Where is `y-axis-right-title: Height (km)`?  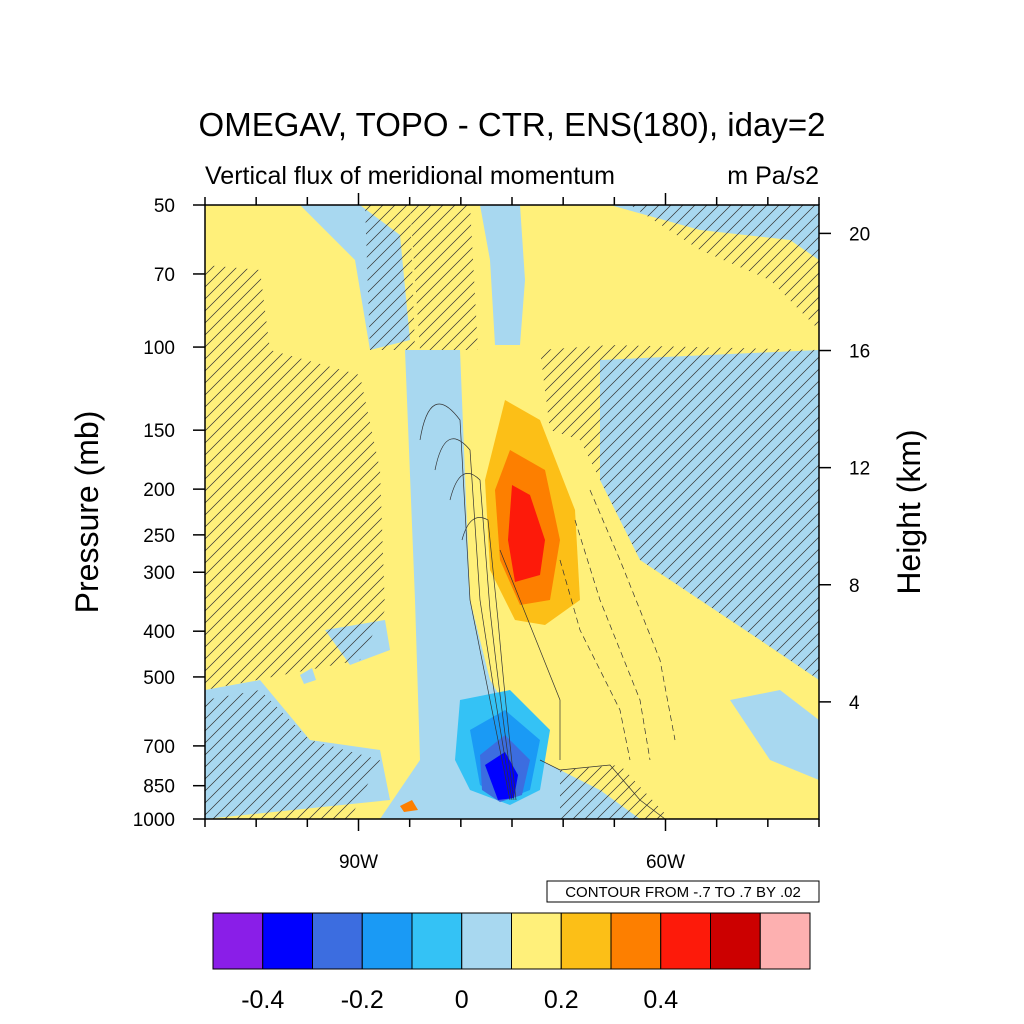 y-axis-right-title: Height (km) is located at coordinates (909, 511).